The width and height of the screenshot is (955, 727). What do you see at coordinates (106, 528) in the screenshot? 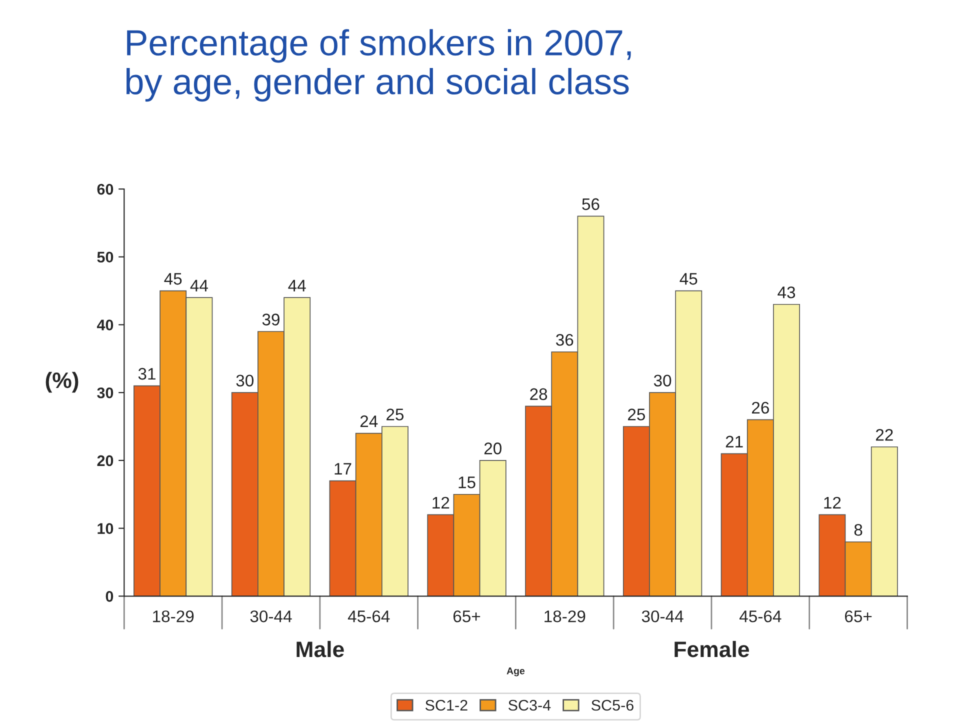
I see `y-tick-label: 10` at bounding box center [106, 528].